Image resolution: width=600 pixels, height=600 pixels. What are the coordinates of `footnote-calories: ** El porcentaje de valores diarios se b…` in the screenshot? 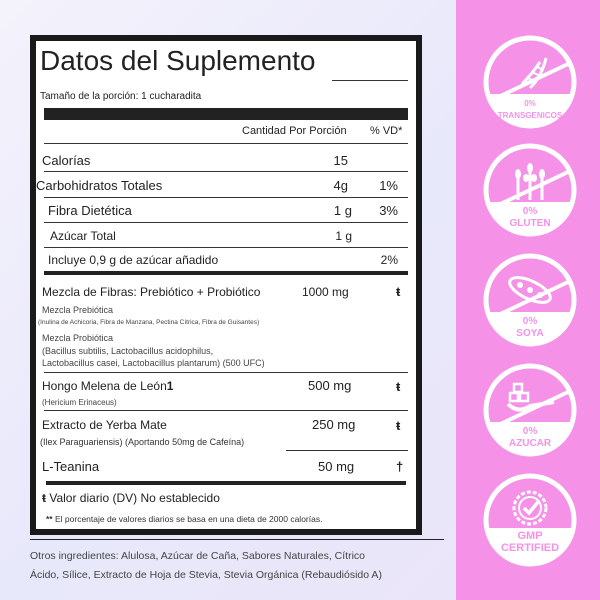 It's located at (184, 519).